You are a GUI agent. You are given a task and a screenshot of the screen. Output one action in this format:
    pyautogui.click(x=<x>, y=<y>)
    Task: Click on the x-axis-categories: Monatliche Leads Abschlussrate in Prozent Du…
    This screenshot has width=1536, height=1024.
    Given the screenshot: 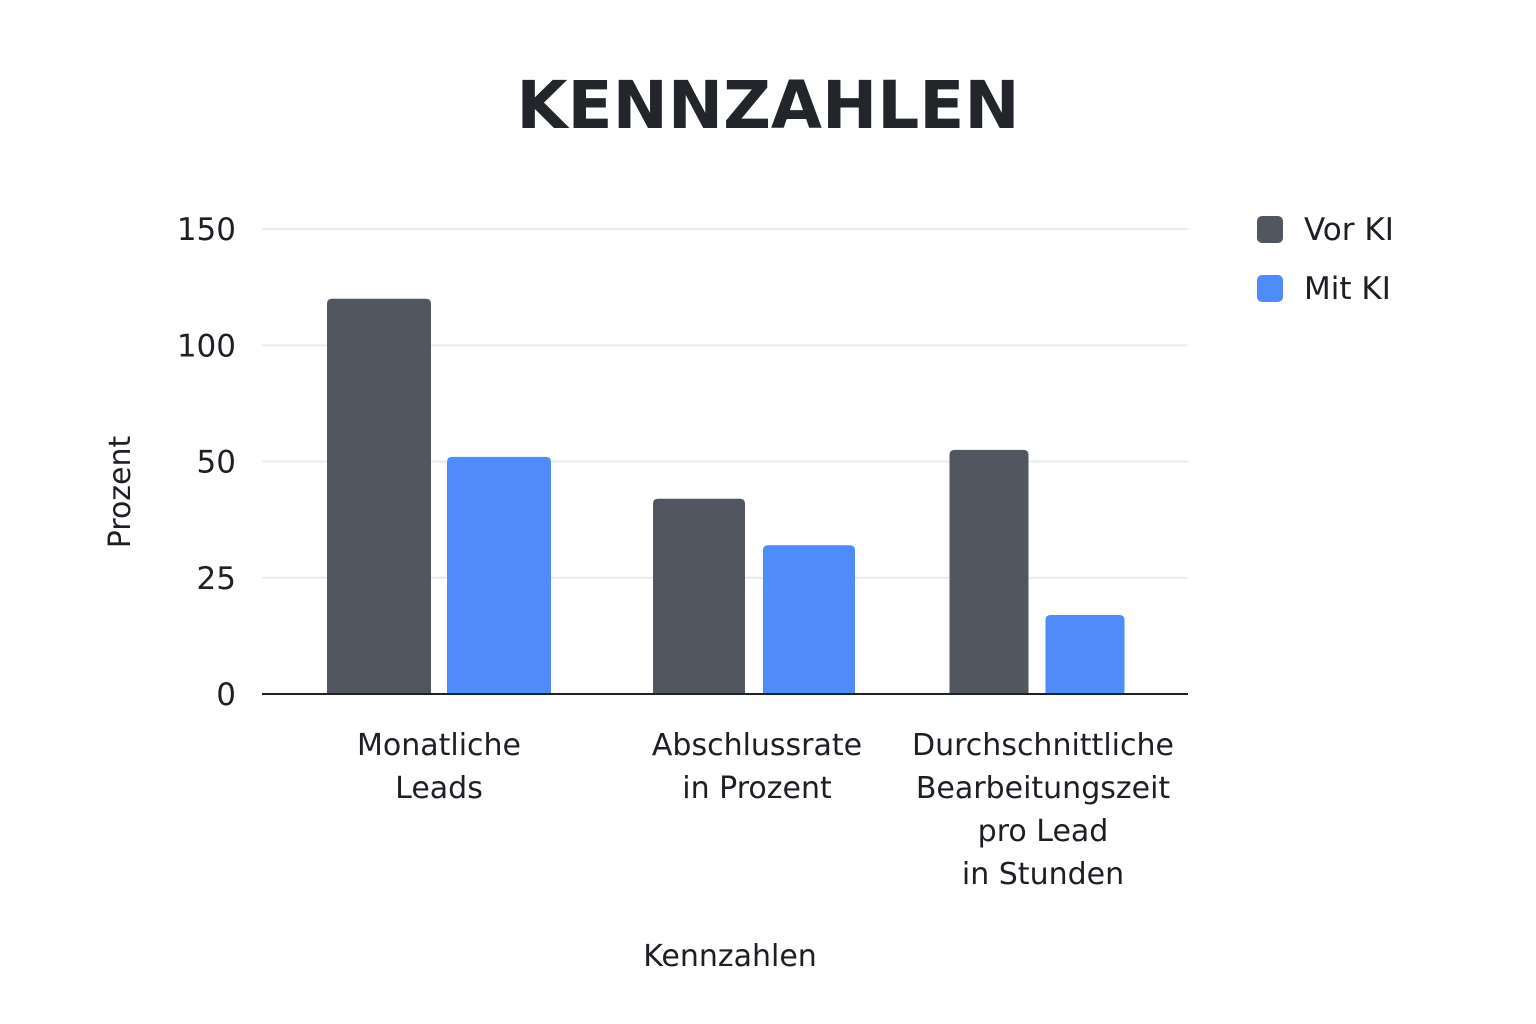 What is the action you would take?
    pyautogui.click(x=765, y=810)
    